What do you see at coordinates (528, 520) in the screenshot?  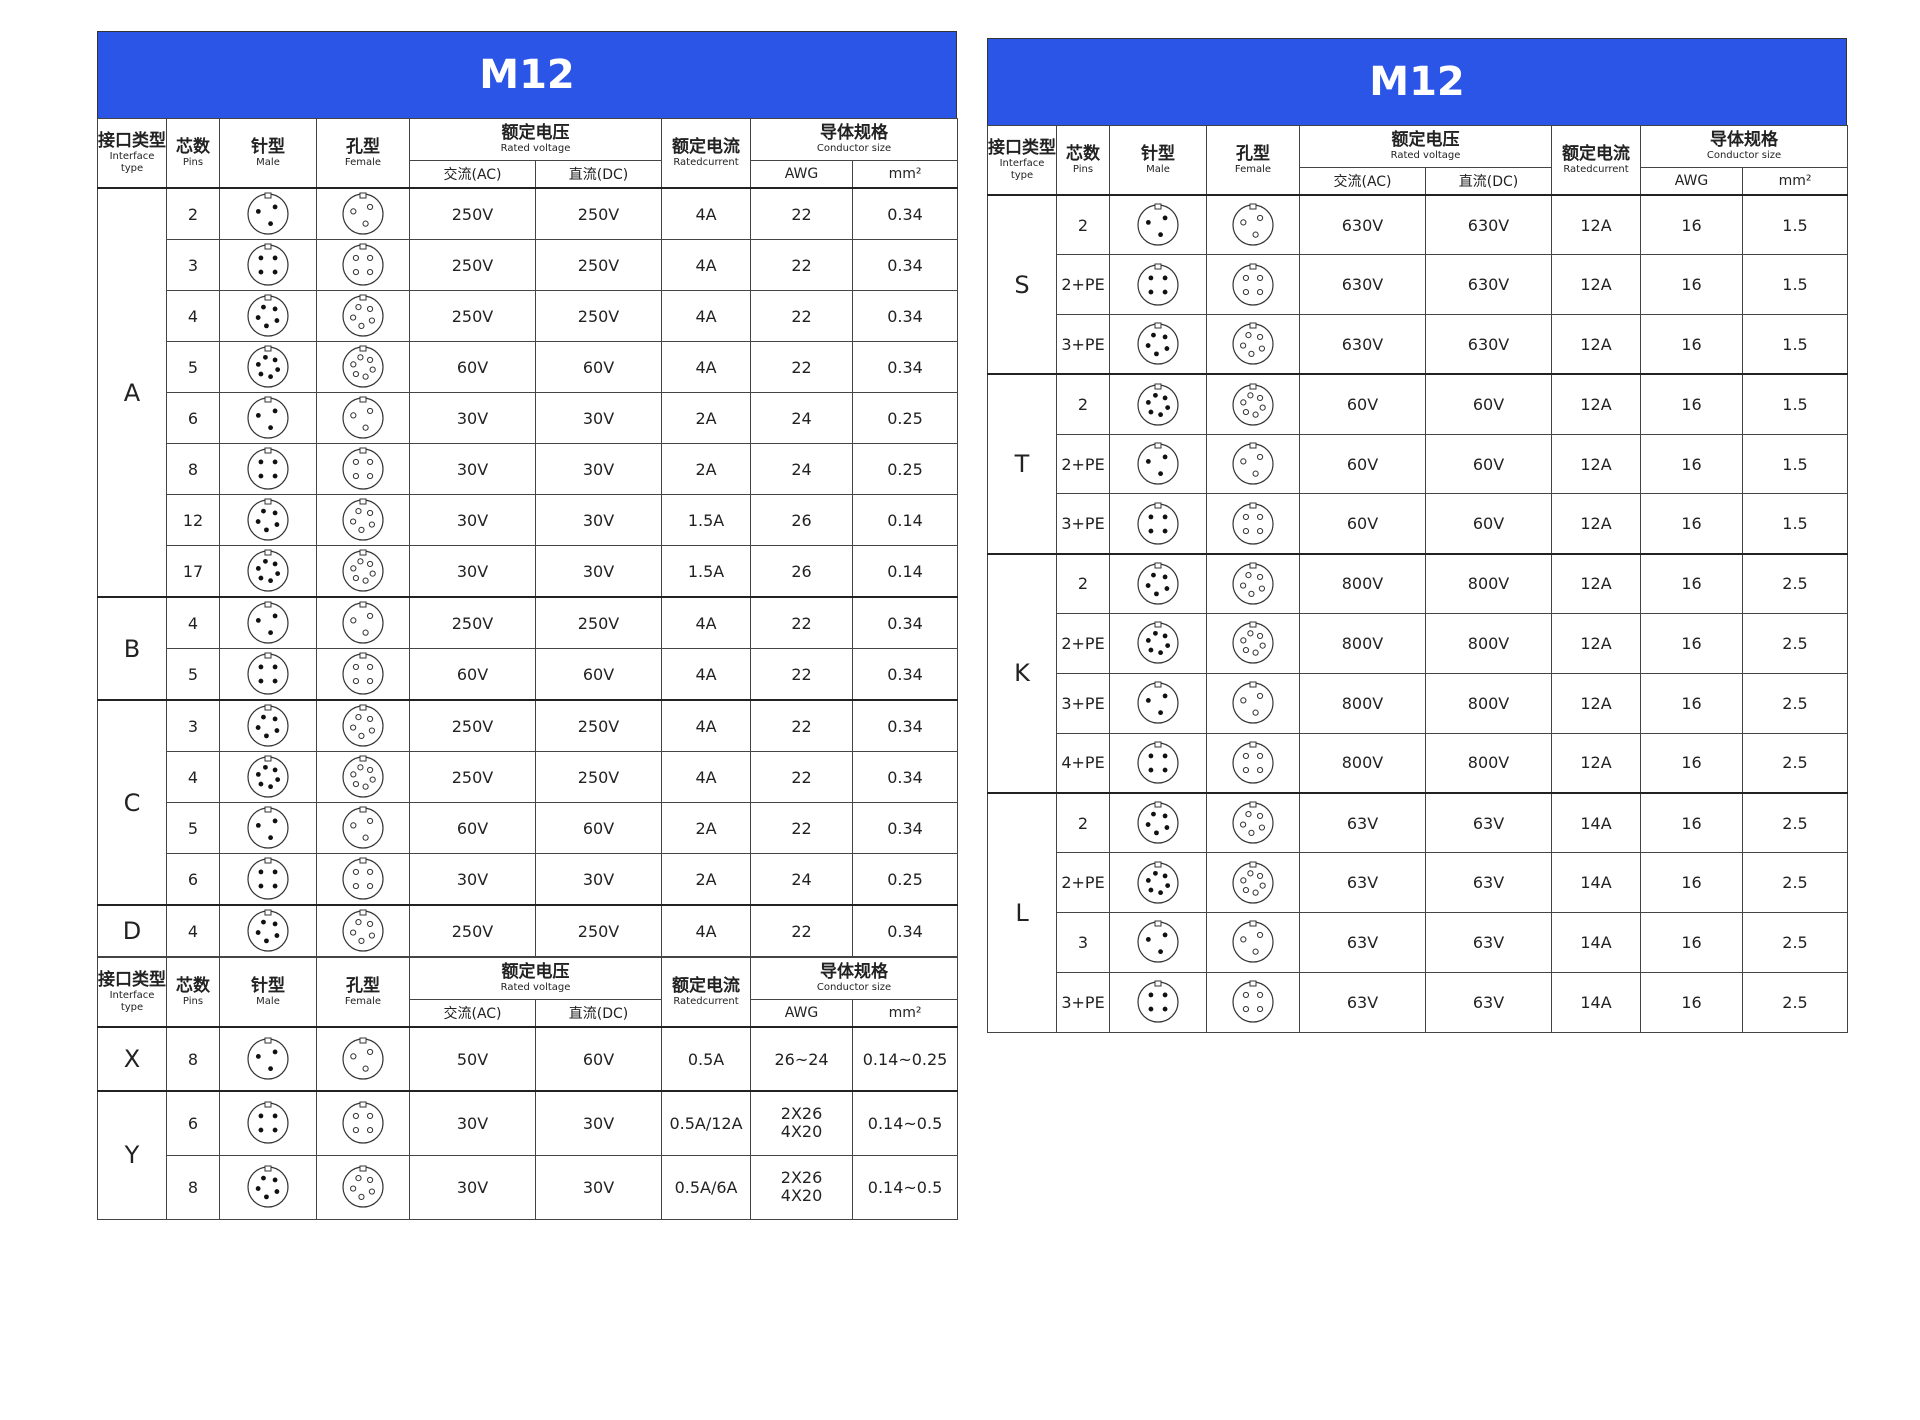 I see `data-row: 12 30V 30V 1.5A 26 0.14` at bounding box center [528, 520].